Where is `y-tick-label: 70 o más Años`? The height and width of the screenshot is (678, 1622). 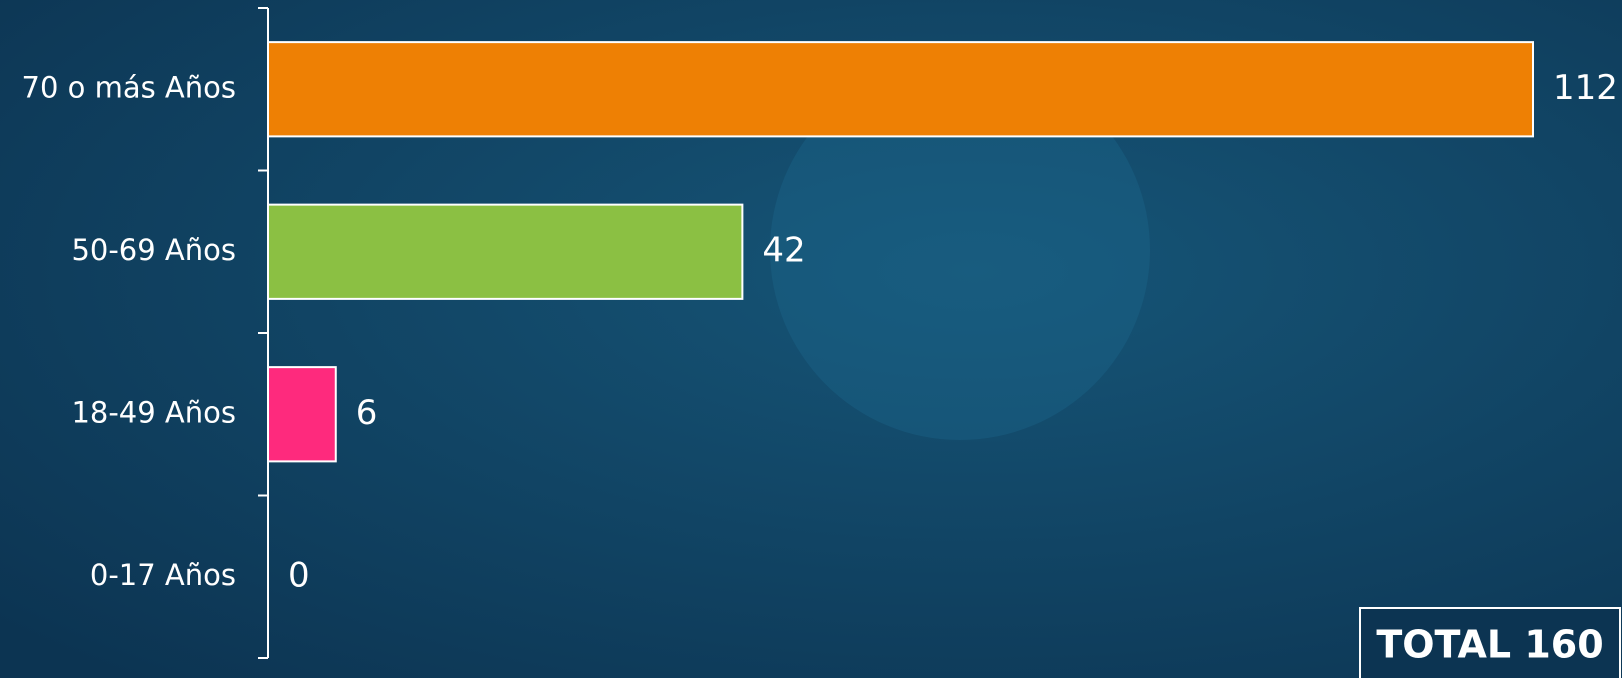
y-tick-label: 70 o más Años is located at coordinates (129, 87).